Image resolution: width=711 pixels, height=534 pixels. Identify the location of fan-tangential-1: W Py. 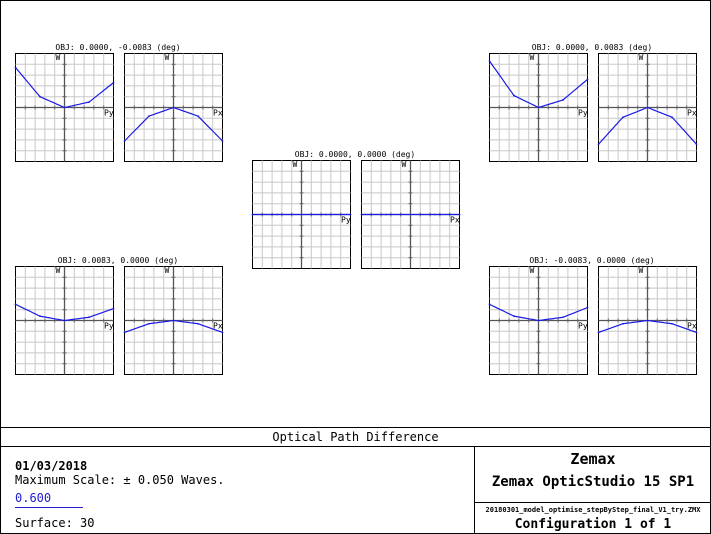
(538, 107).